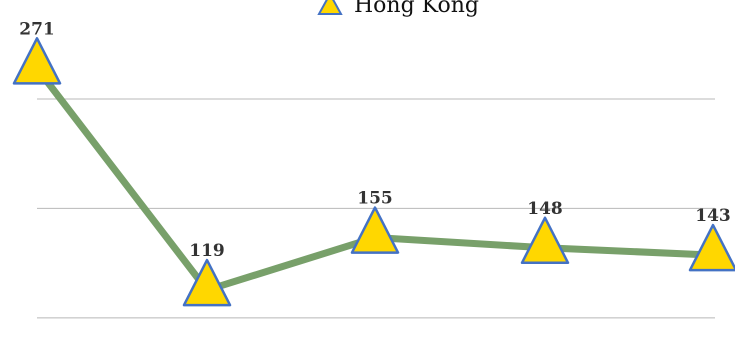  I want to click on legend-marker-icon, so click(330, 7).